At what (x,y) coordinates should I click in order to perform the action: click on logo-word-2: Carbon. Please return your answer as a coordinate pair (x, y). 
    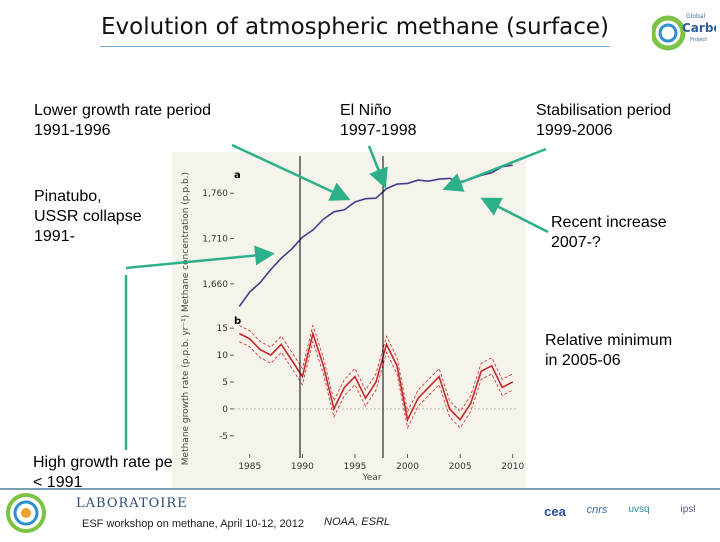
    Looking at the image, I should click on (699, 28).